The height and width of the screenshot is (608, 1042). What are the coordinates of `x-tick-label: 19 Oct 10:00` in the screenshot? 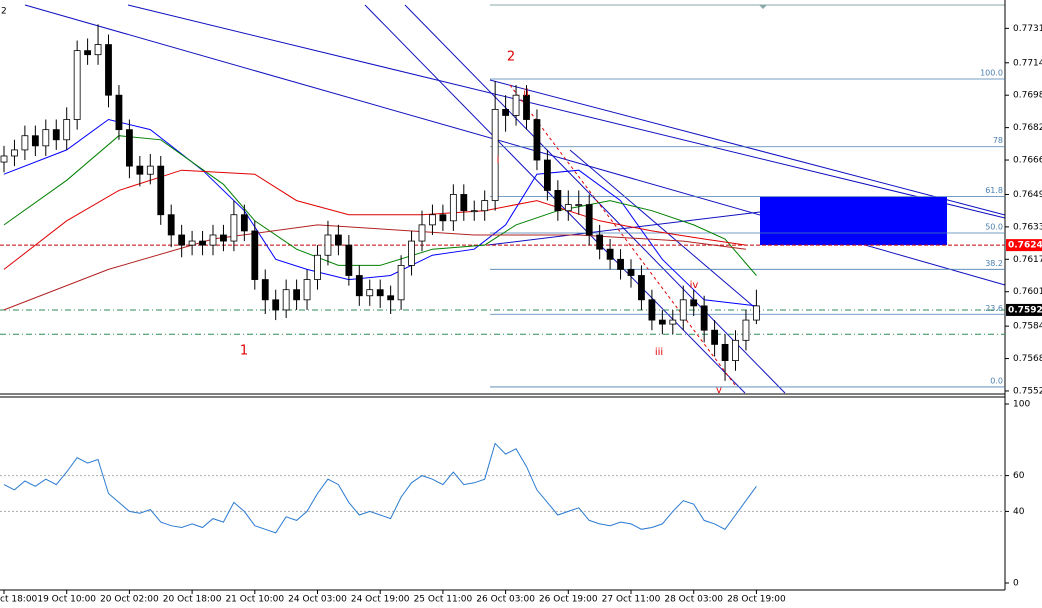 It's located at (66, 600).